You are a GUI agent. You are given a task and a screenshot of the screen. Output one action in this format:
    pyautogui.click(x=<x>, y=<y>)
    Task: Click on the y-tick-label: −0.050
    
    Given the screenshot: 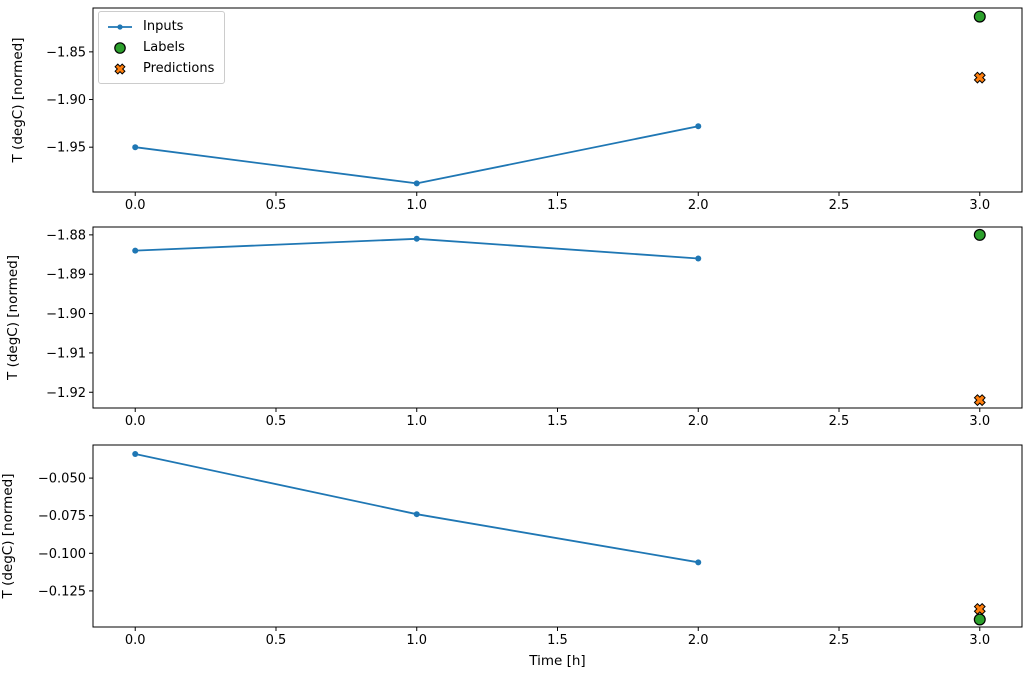 What is the action you would take?
    pyautogui.click(x=62, y=479)
    